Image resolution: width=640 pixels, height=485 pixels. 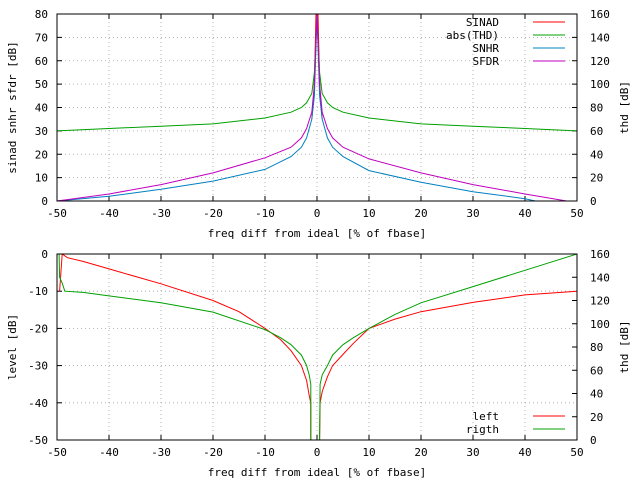 What do you see at coordinates (41, 108) in the screenshot?
I see `y-tick-label: 40` at bounding box center [41, 108].